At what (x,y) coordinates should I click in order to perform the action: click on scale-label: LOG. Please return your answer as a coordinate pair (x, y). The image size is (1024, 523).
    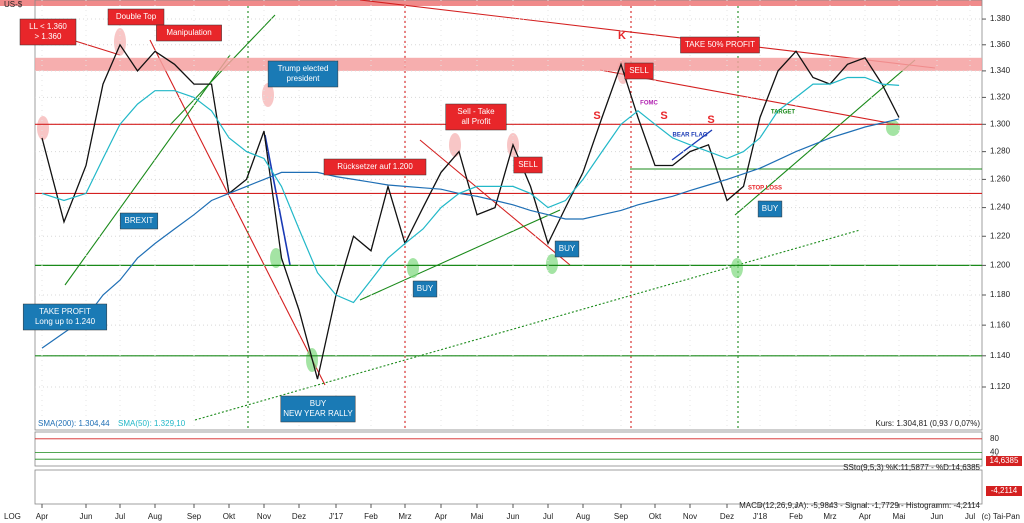
    Looking at the image, I should click on (12, 516).